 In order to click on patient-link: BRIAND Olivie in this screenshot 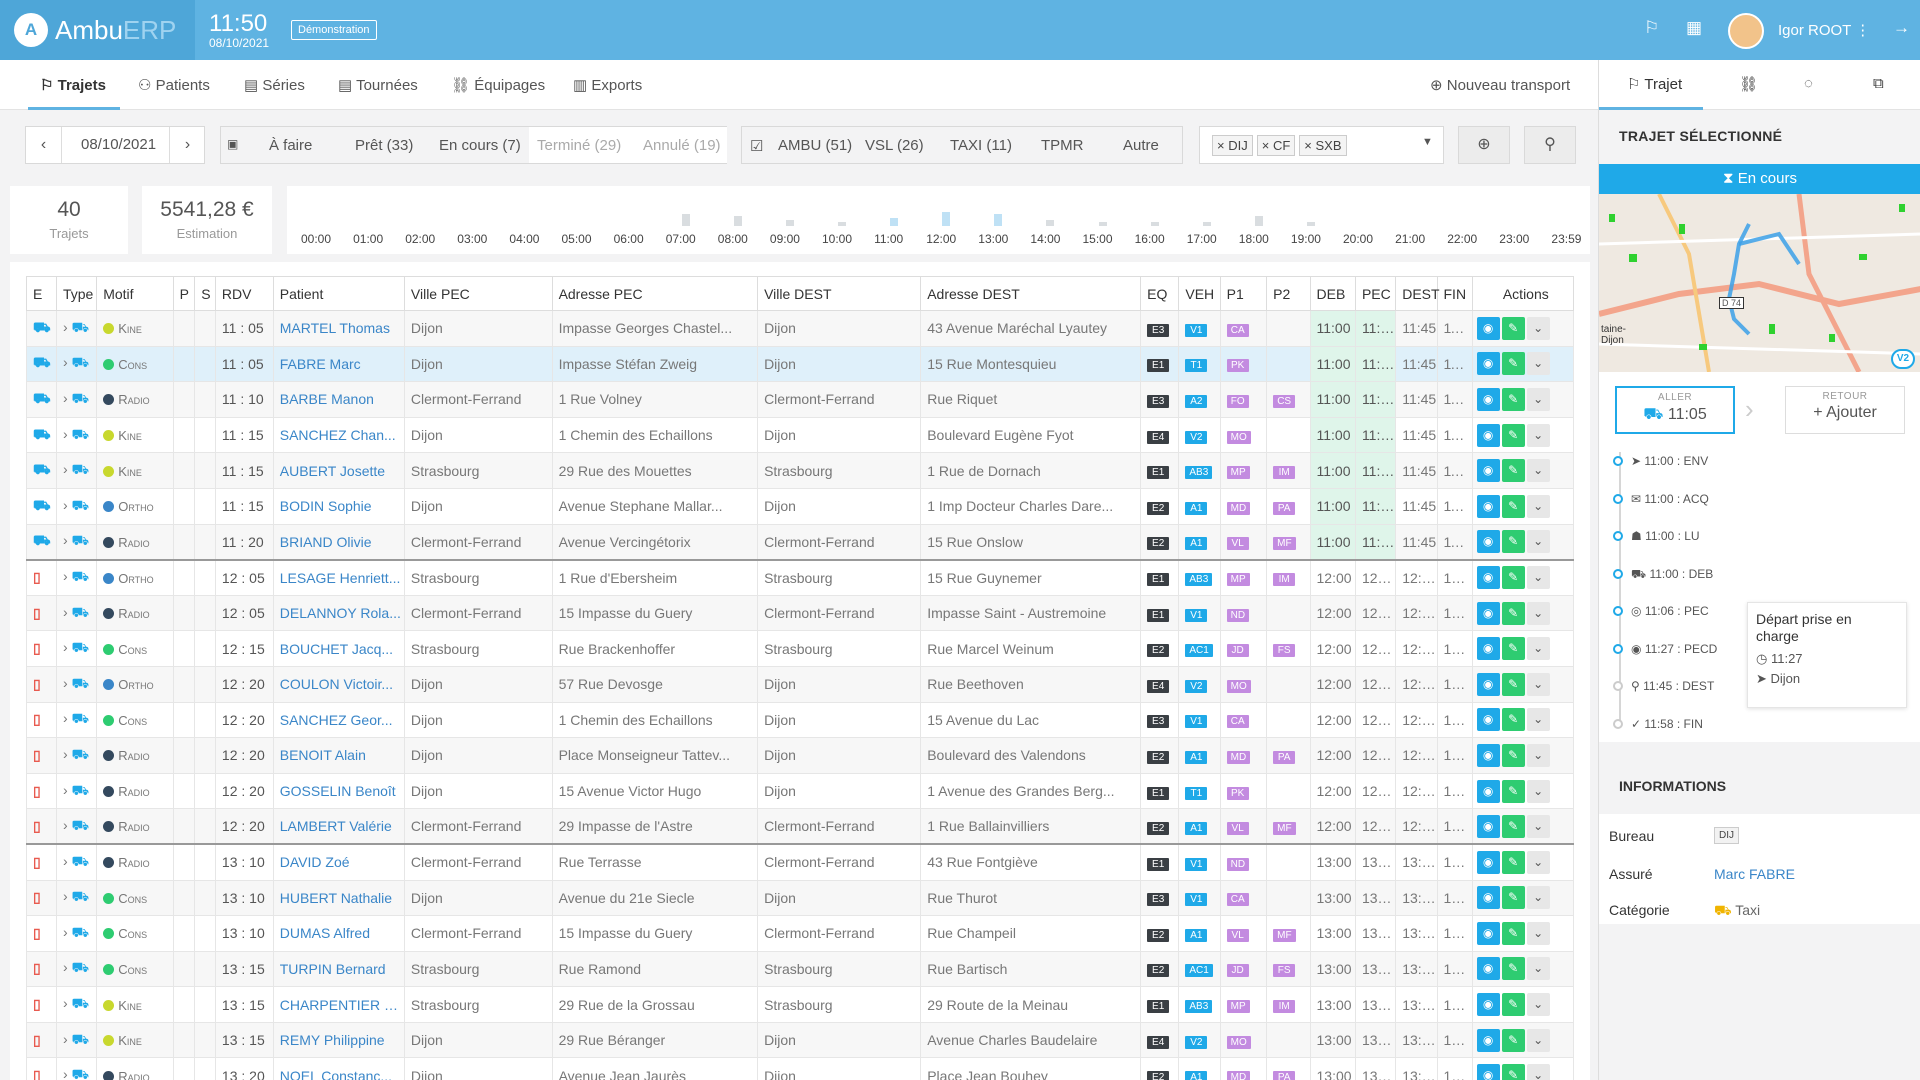, I will do `click(338, 542)`.